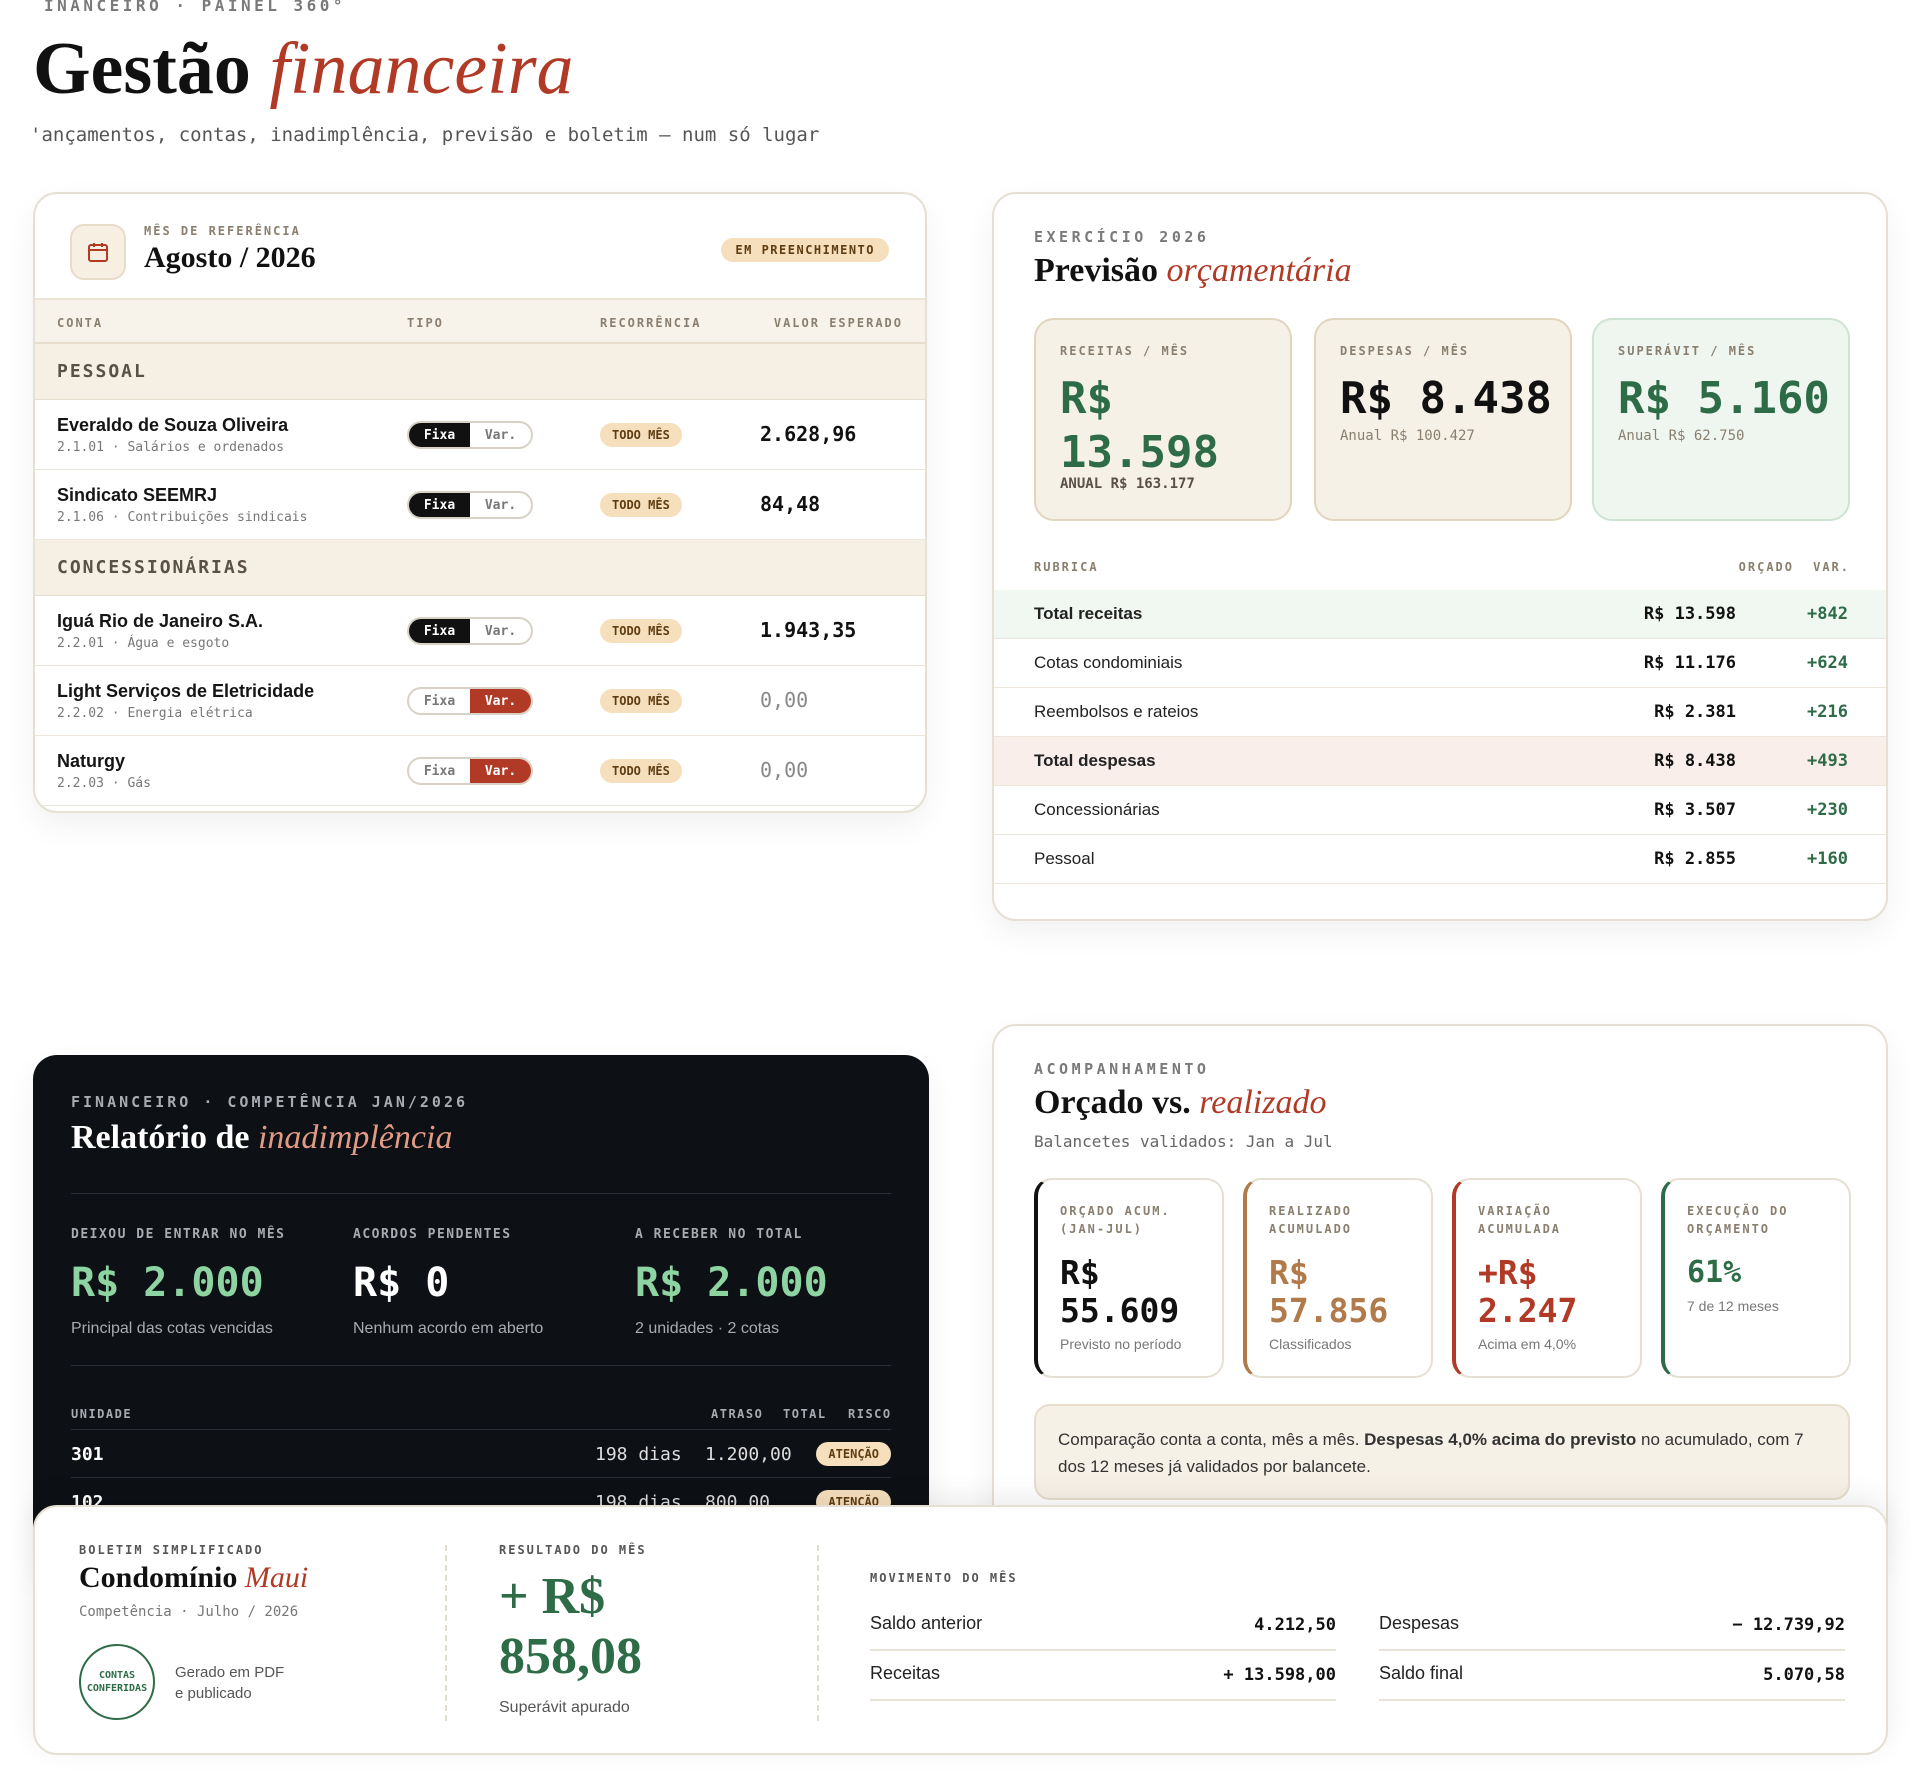  I want to click on seal-caption-line-1: Gerado em PDF, so click(230, 1672).